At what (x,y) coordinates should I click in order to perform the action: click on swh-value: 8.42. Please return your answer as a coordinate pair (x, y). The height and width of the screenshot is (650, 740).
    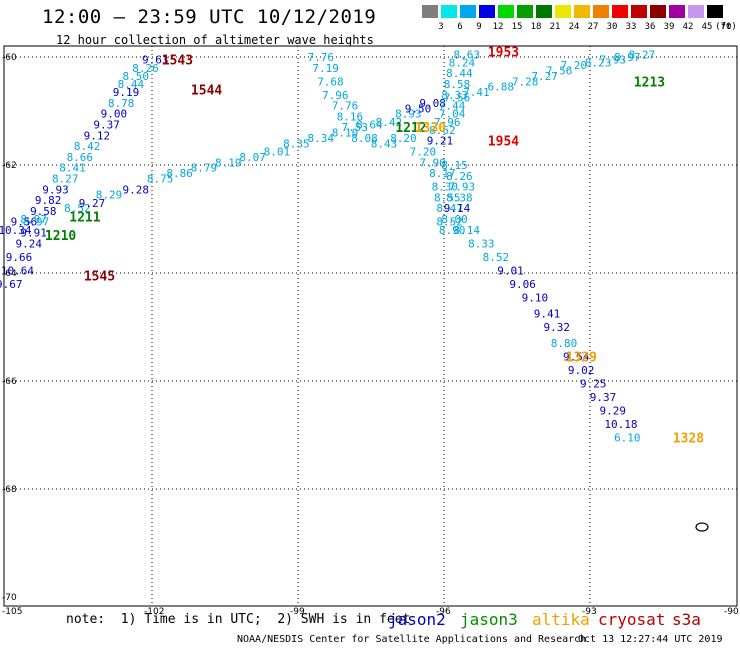
    Looking at the image, I should click on (87, 146).